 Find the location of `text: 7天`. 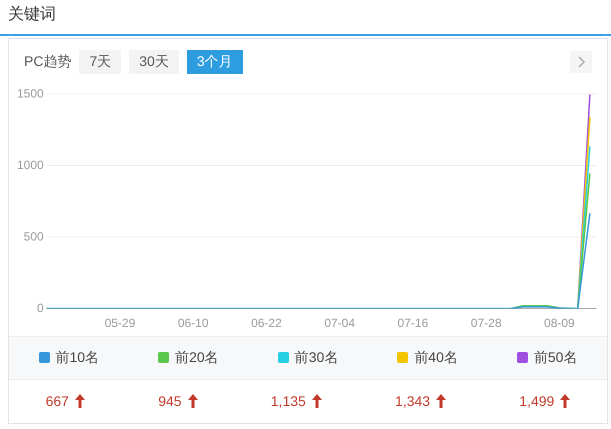

text: 7天 is located at coordinates (100, 62).